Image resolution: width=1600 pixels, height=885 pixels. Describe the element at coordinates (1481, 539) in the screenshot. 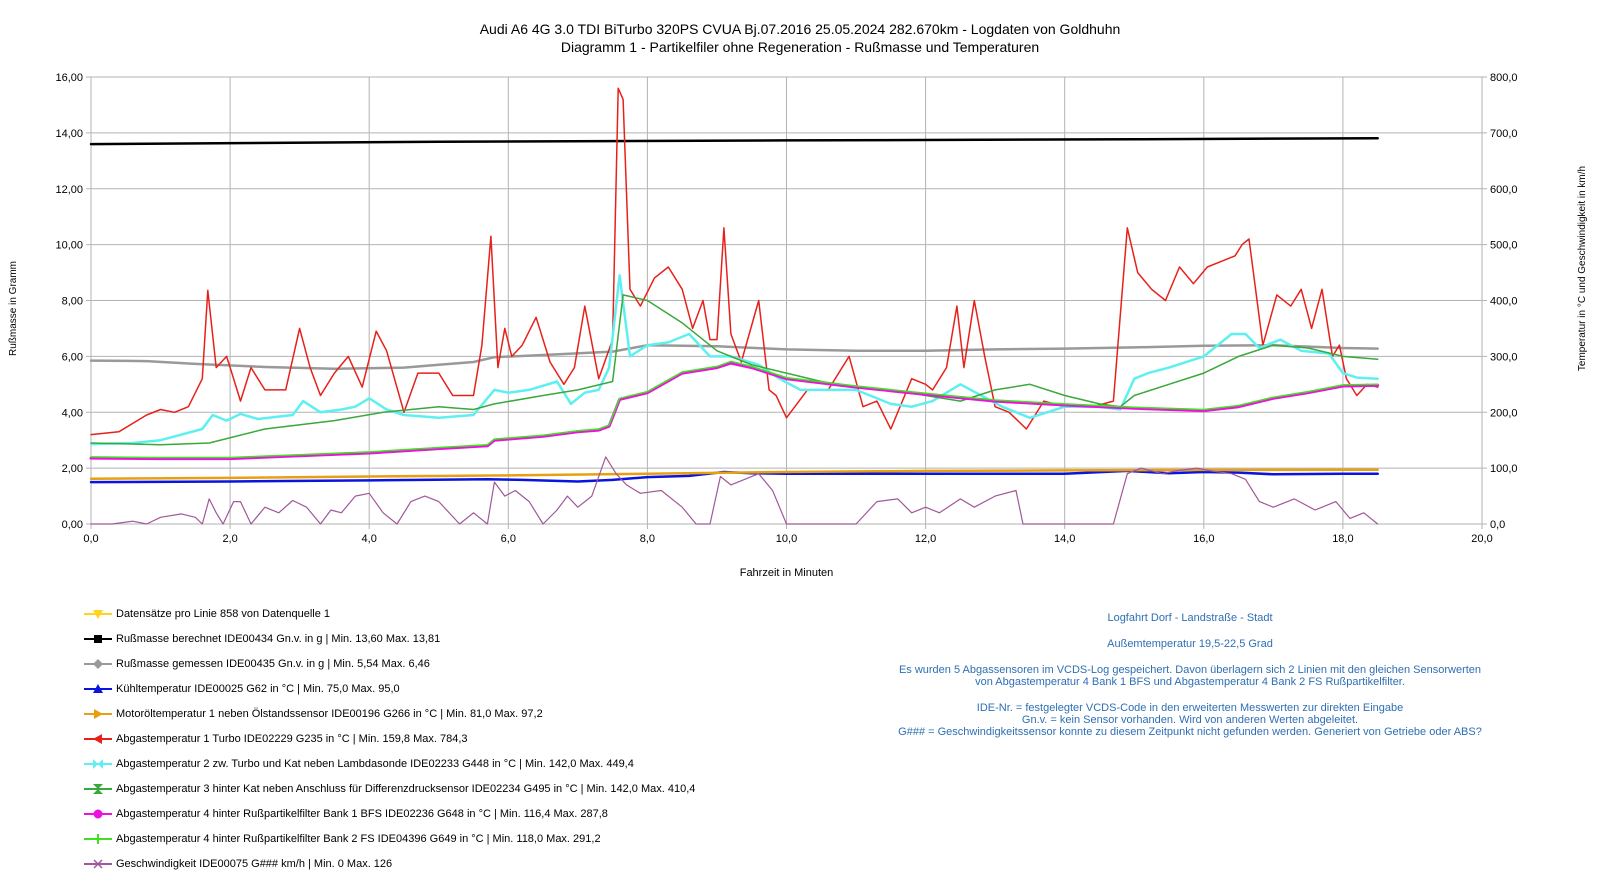

I see `x-tick-label: 20,0` at that location.